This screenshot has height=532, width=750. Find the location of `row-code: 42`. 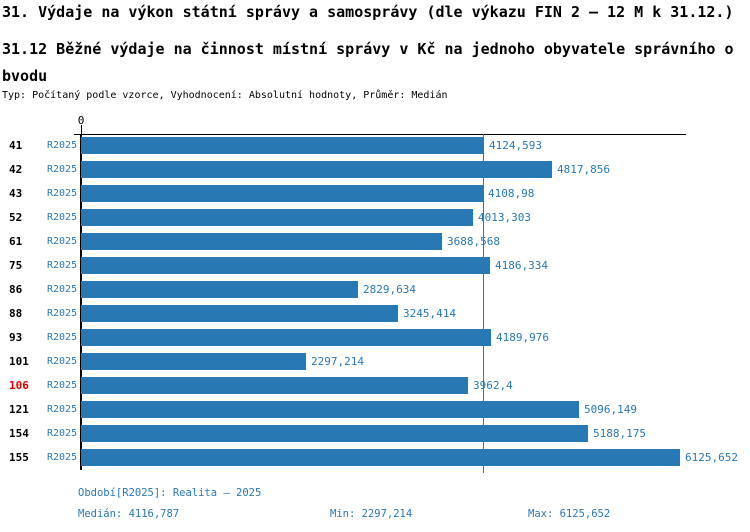

row-code: 42 is located at coordinates (16, 169).